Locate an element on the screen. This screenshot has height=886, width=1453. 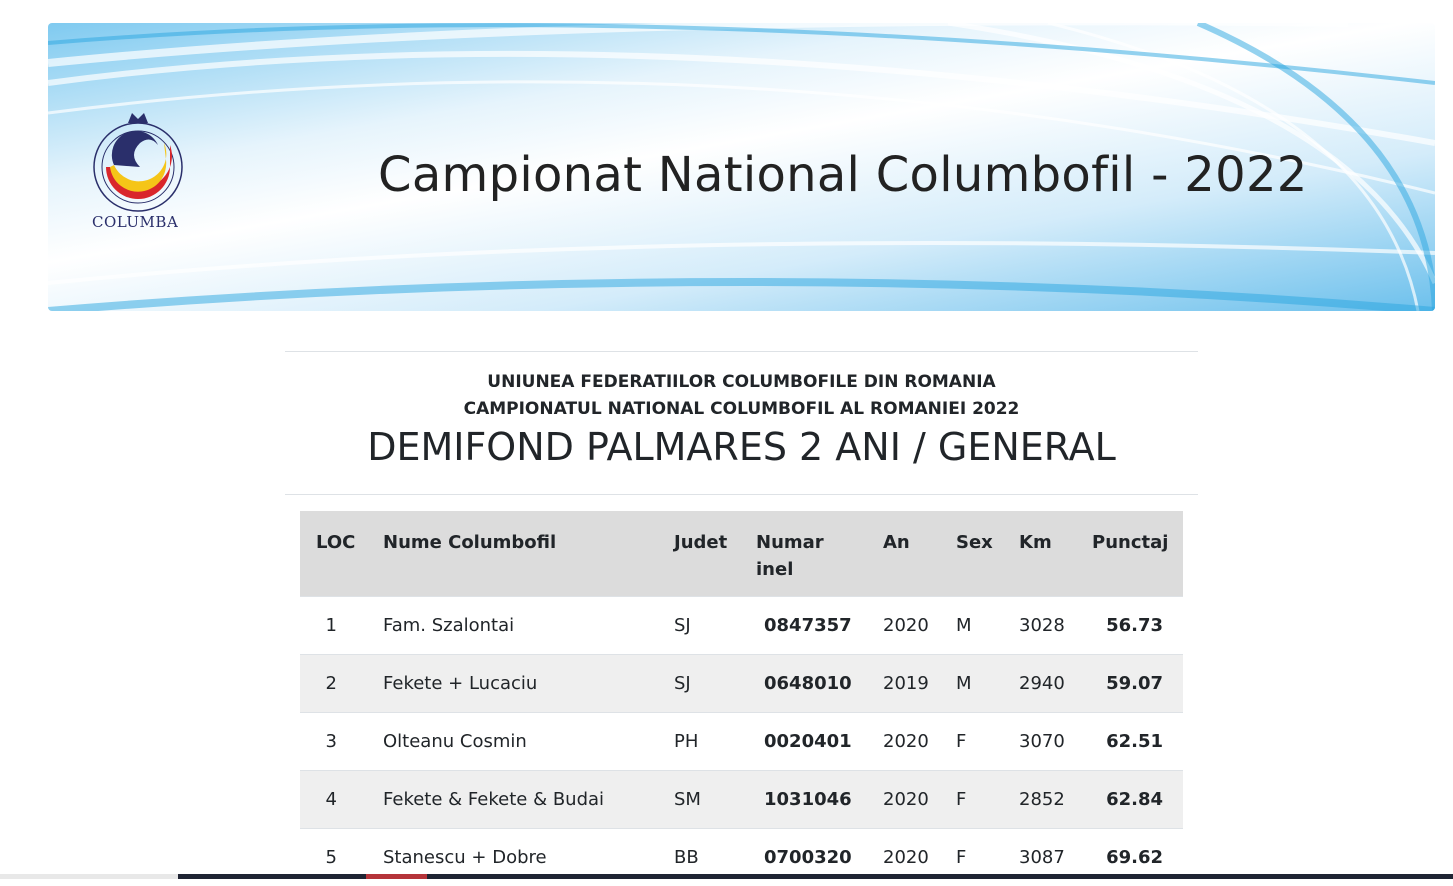
cell-name: Olteanu Cosmin is located at coordinates (455, 741).